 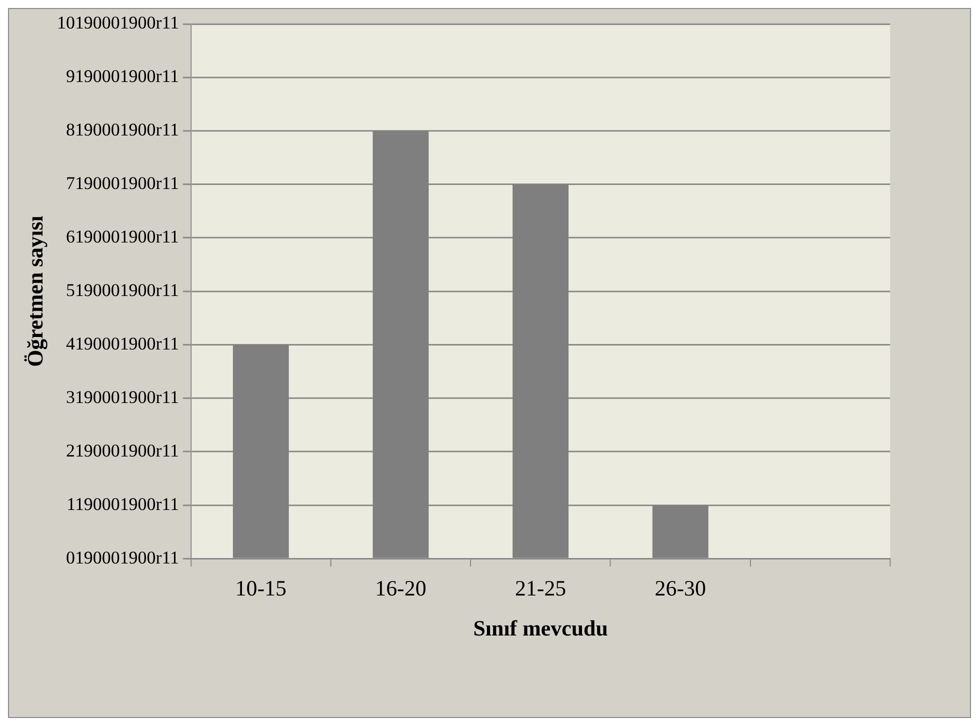 I want to click on x-tick-label: 26-30, so click(x=680, y=588).